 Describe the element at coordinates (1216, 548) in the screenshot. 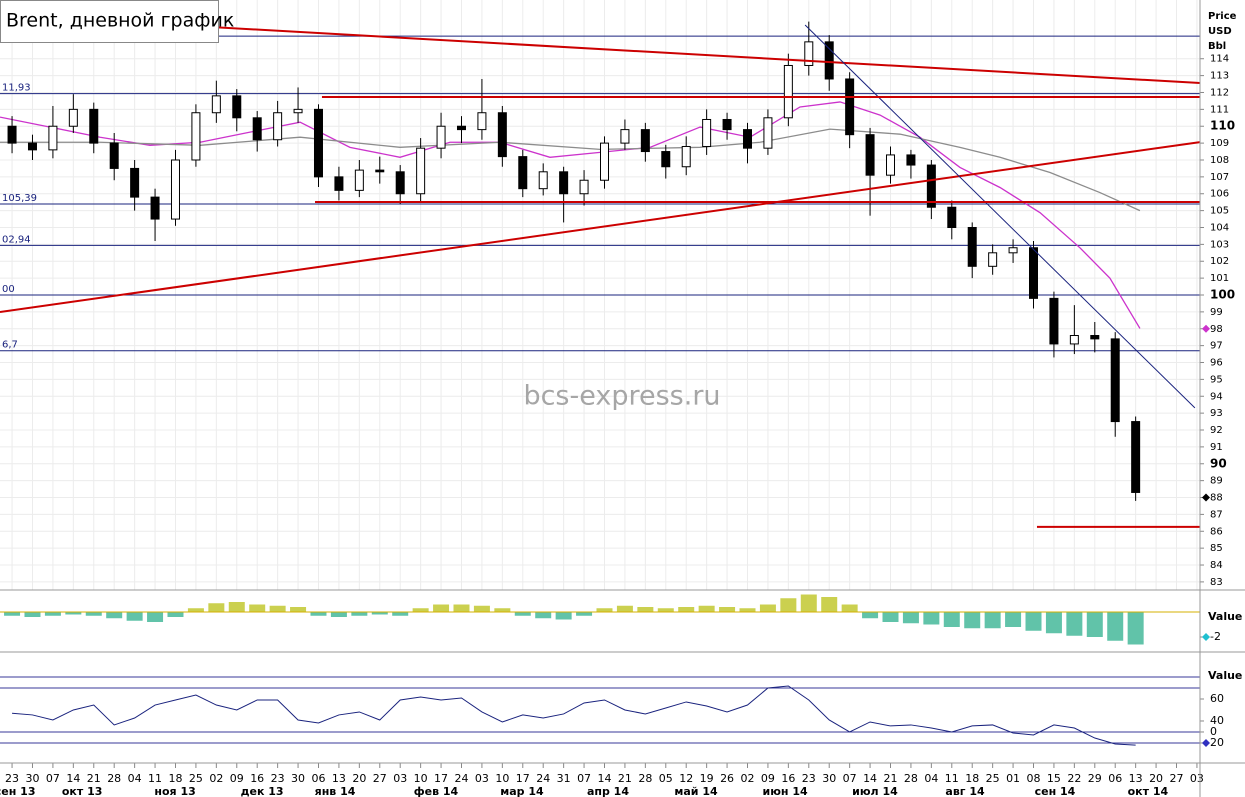

I see `y-tick-label: 85` at that location.